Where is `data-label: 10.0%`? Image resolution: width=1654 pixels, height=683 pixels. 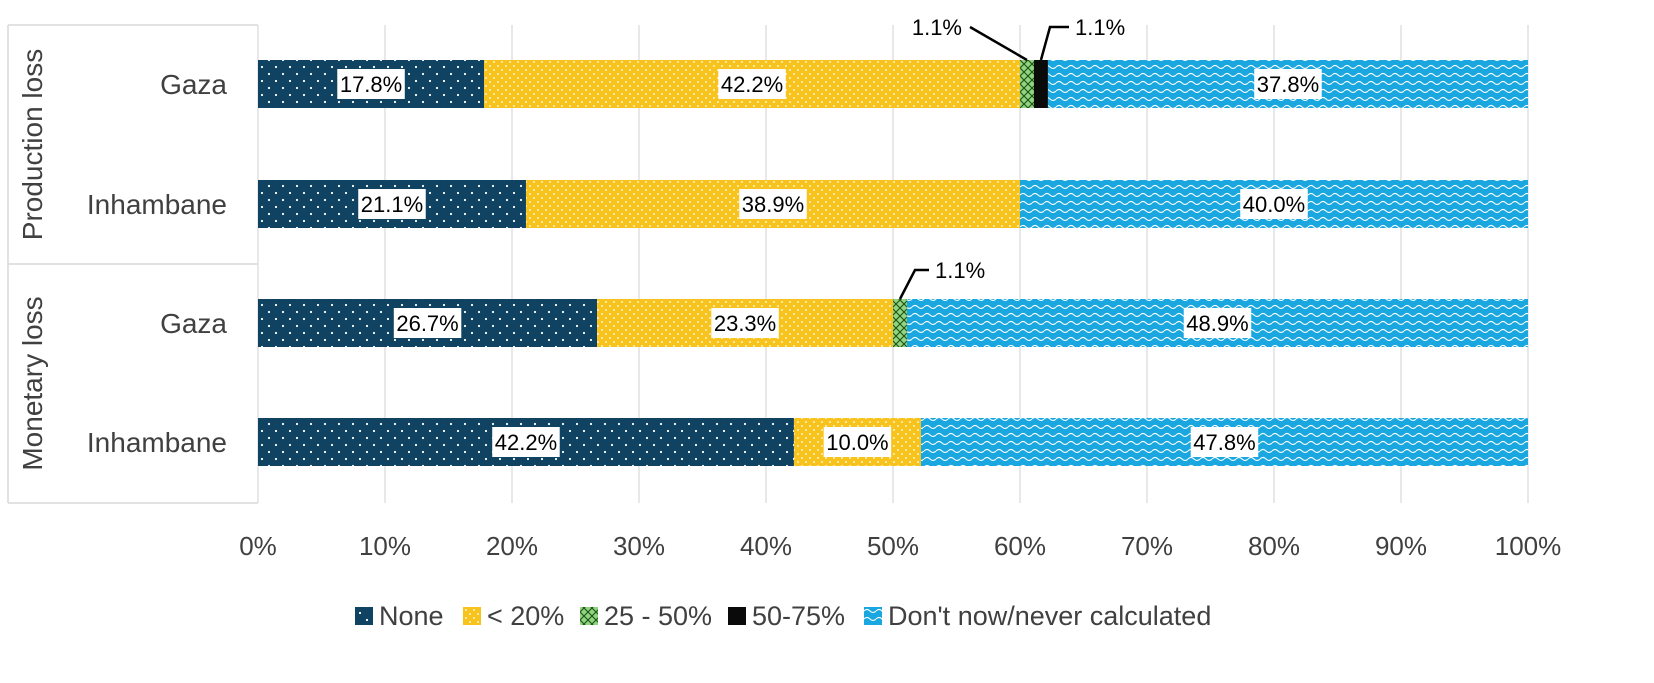
data-label: 10.0% is located at coordinates (857, 442).